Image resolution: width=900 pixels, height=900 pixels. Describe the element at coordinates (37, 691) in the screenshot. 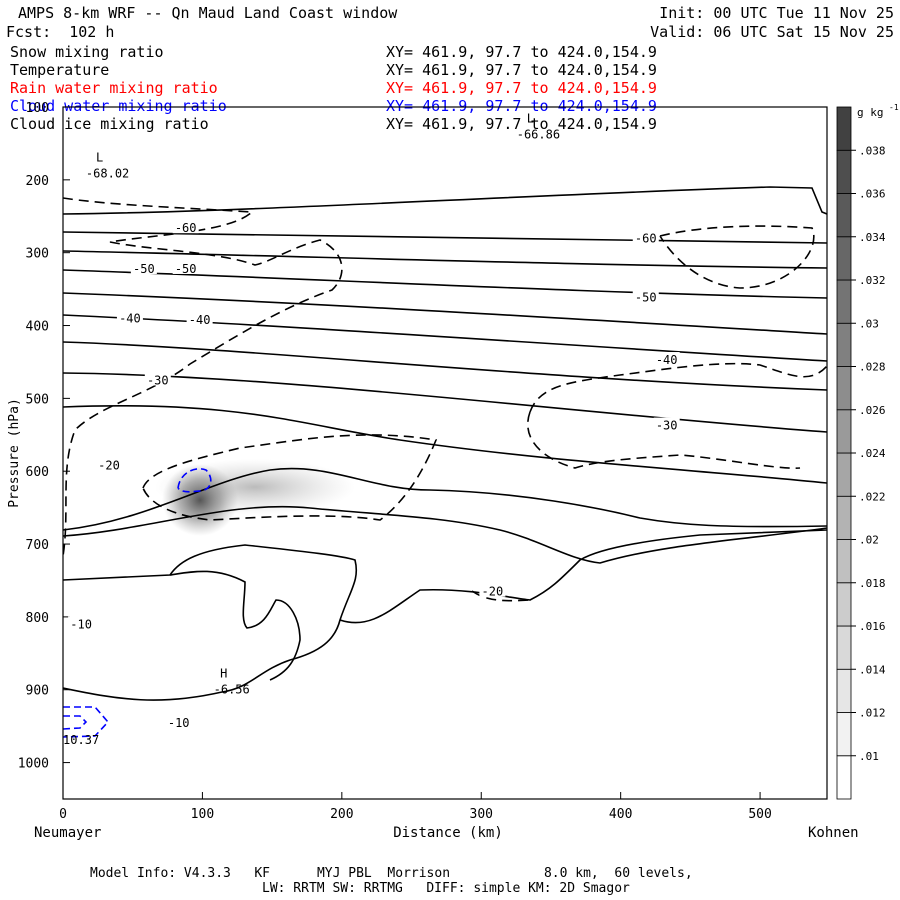

I see `y-tick-label: 900` at that location.